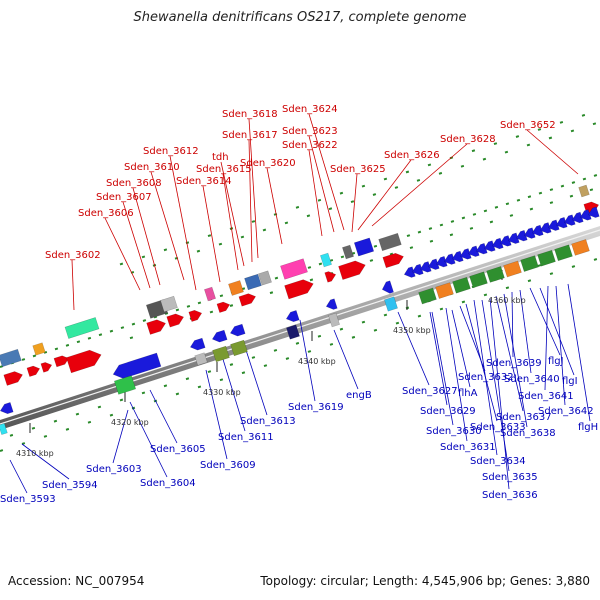 The height and width of the screenshot is (600, 600). Describe the element at coordinates (566, 411) in the screenshot. I see `gene-label-reverse: Sden_3642` at that location.